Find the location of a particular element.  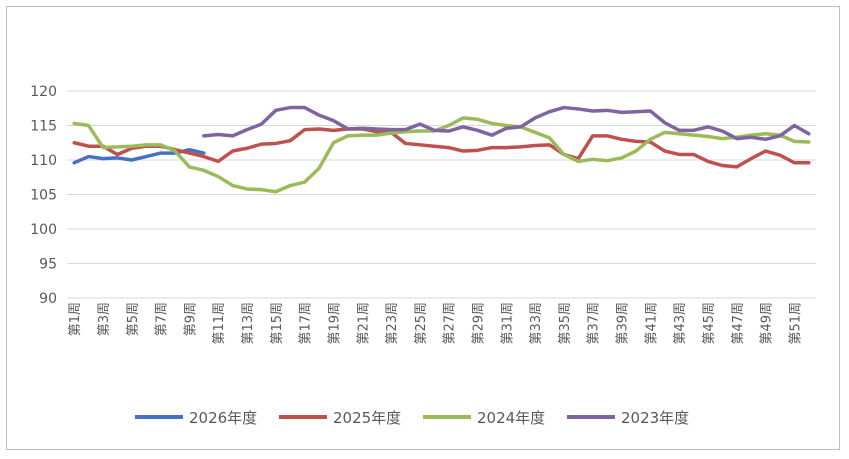

y-tick-label: 120 is located at coordinates (43, 92).